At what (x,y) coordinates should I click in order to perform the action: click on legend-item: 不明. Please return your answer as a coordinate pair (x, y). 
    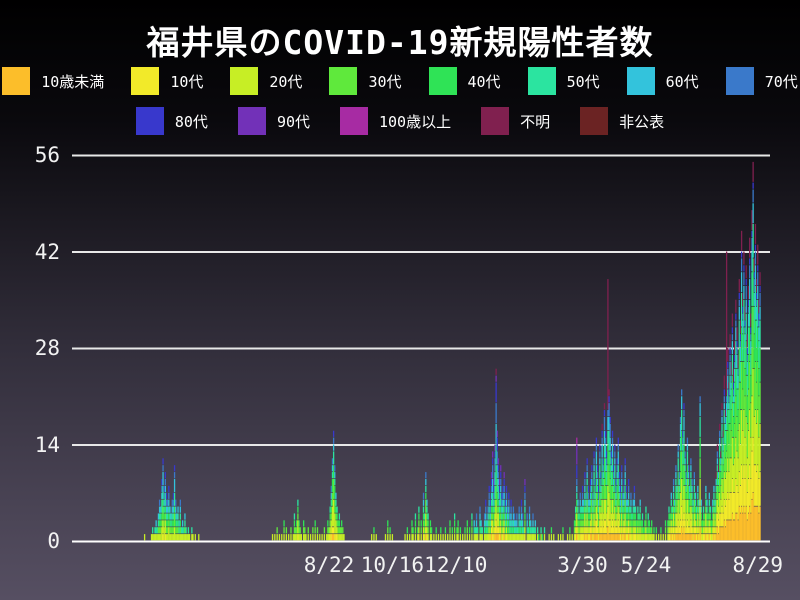
    Looking at the image, I should click on (515, 121).